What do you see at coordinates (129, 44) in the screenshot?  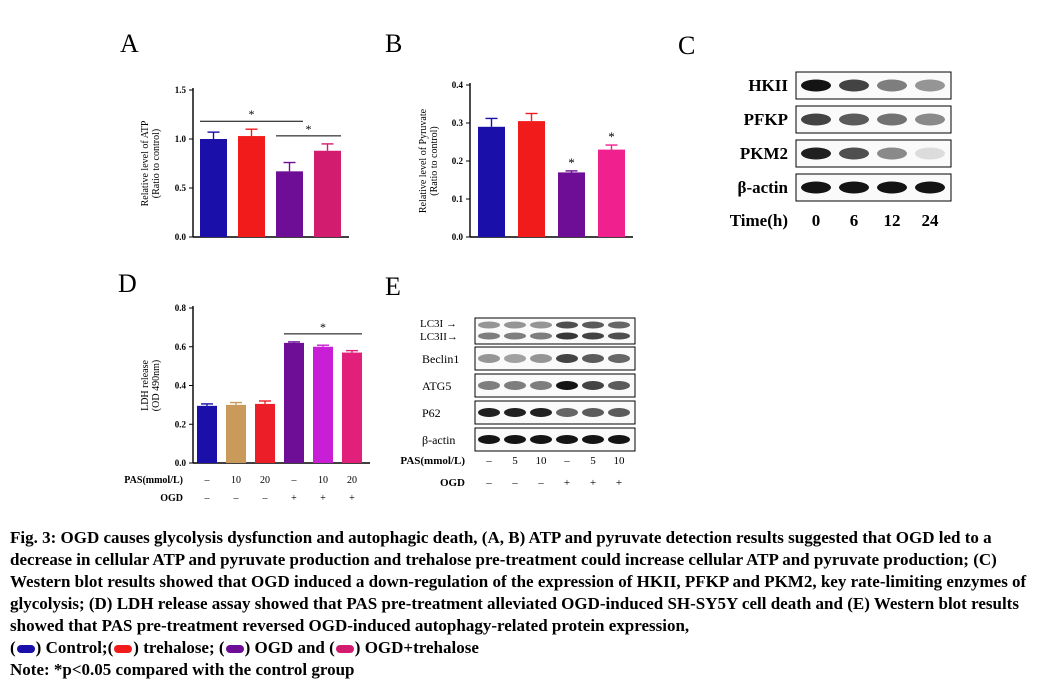 I see `panel-letter-a: A` at bounding box center [129, 44].